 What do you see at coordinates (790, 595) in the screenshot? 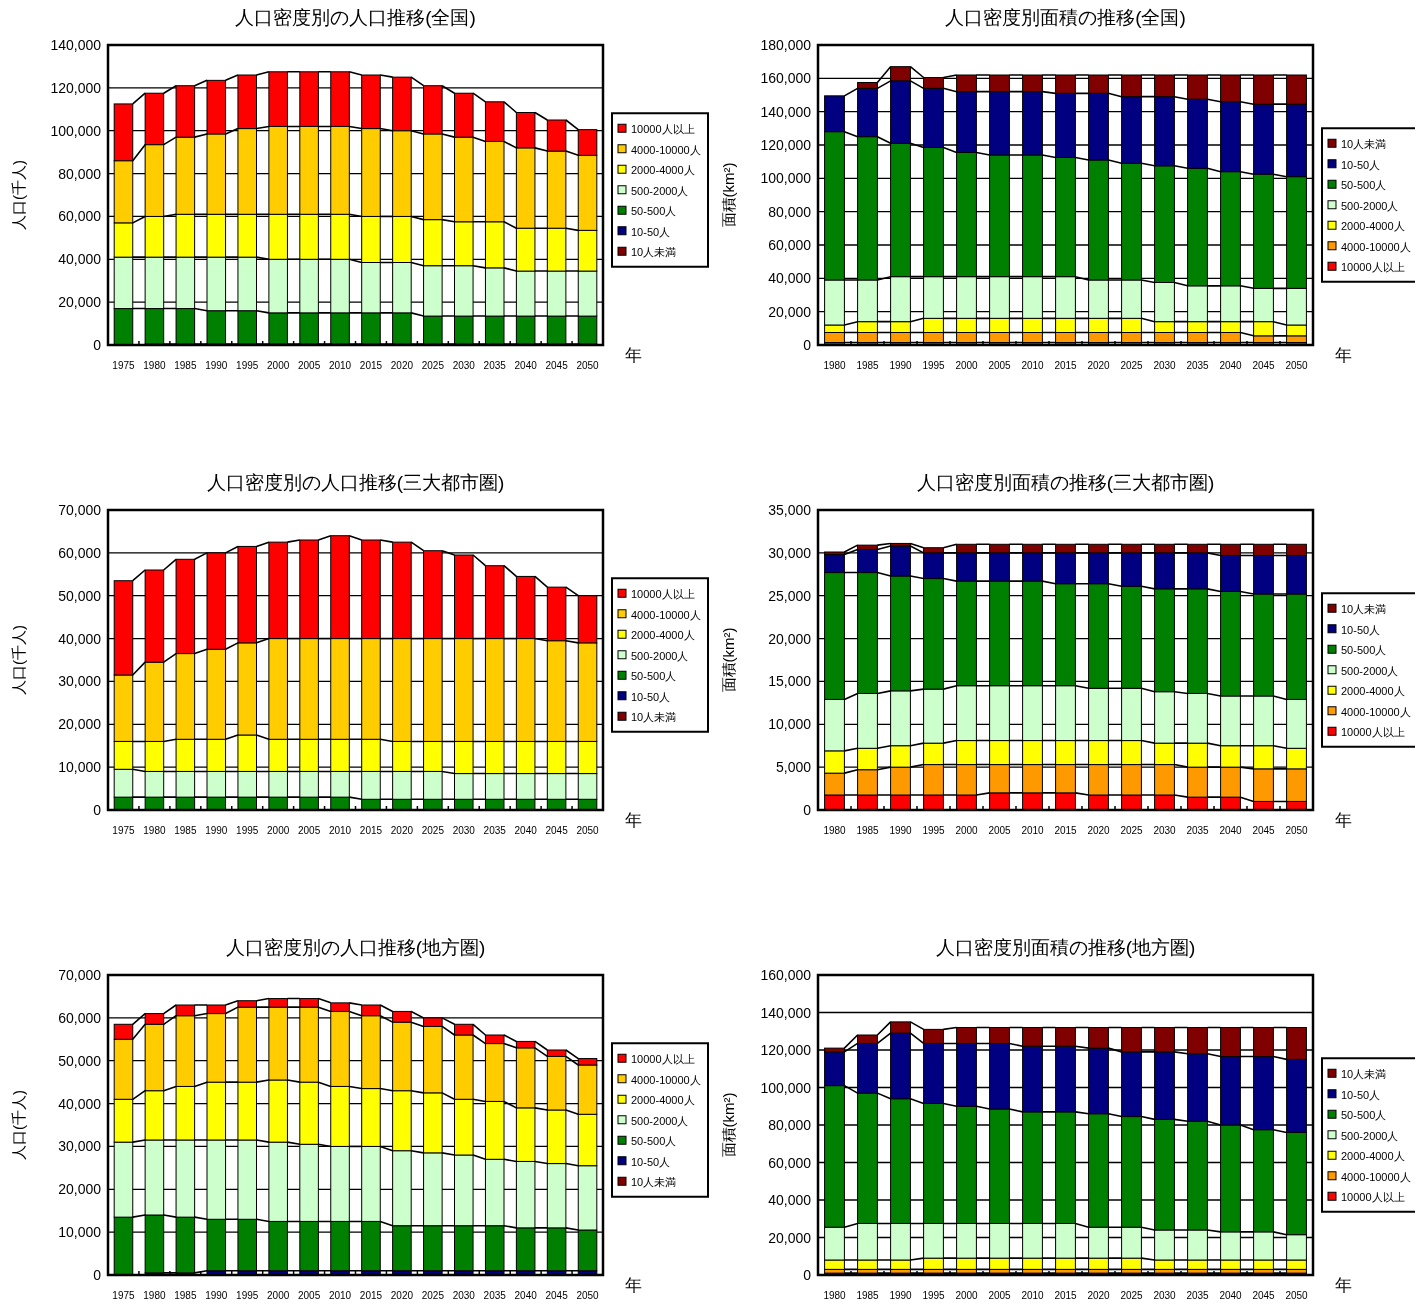
I see `y-tick-label: 25,000` at bounding box center [790, 595].